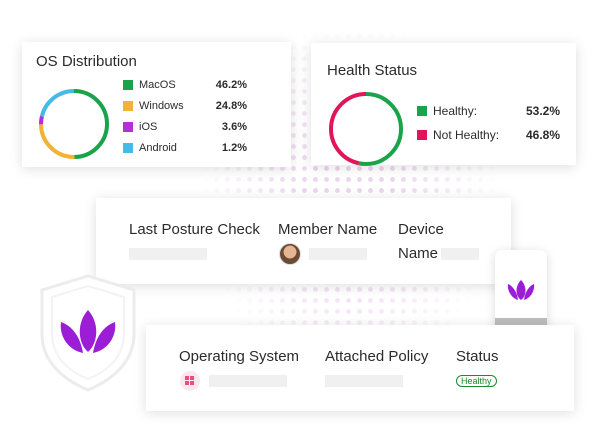  I want to click on donut-segment-macos, so click(74, 124).